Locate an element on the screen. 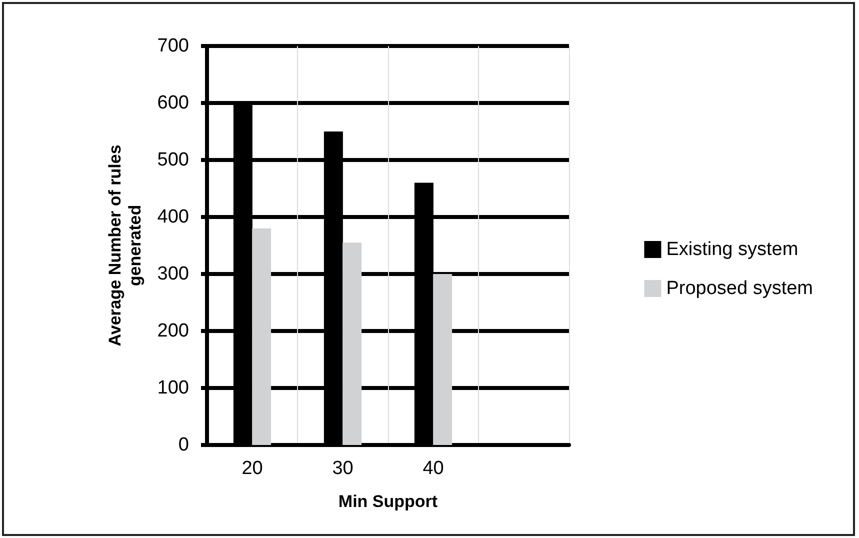  legend-label: Existing system is located at coordinates (732, 249).